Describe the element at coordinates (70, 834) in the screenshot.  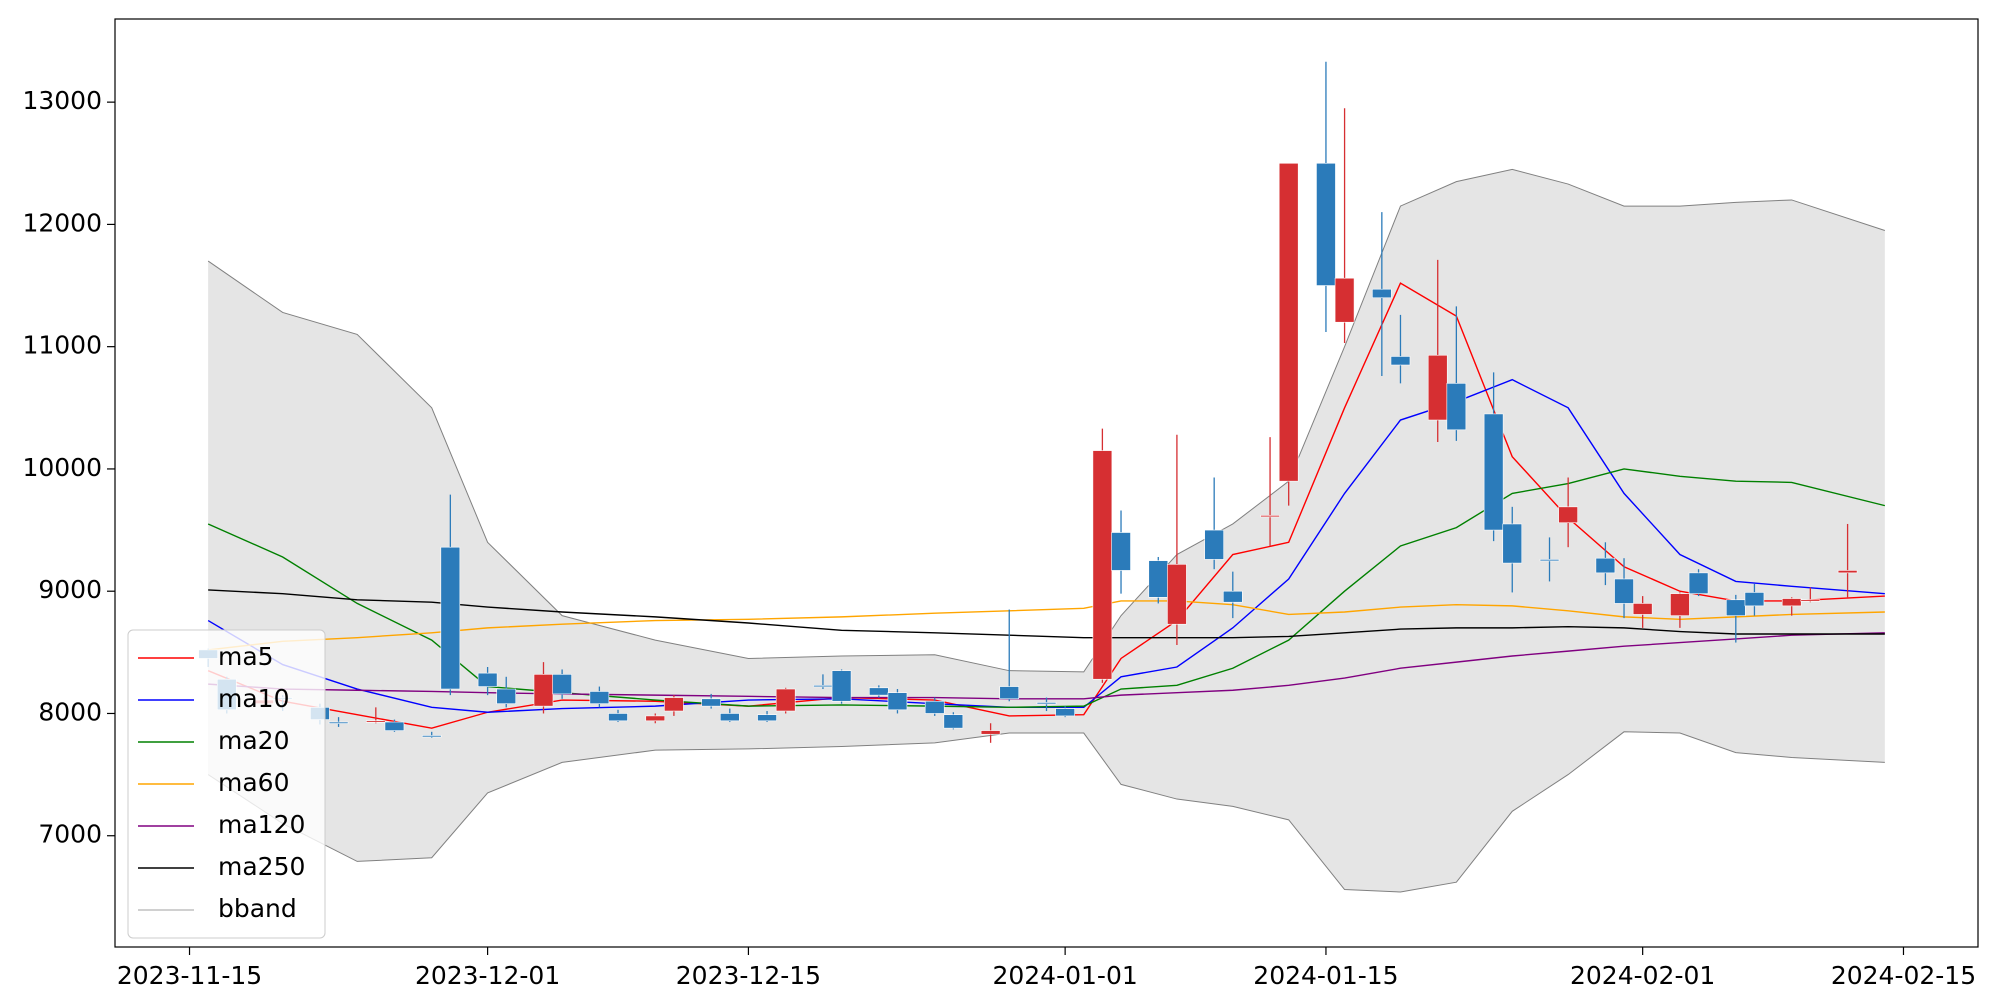
I see `y-tick-label: 7000` at that location.